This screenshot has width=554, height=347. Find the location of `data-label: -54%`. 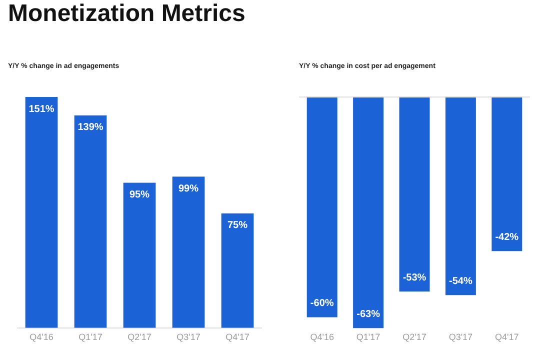

data-label: -54% is located at coordinates (460, 281).